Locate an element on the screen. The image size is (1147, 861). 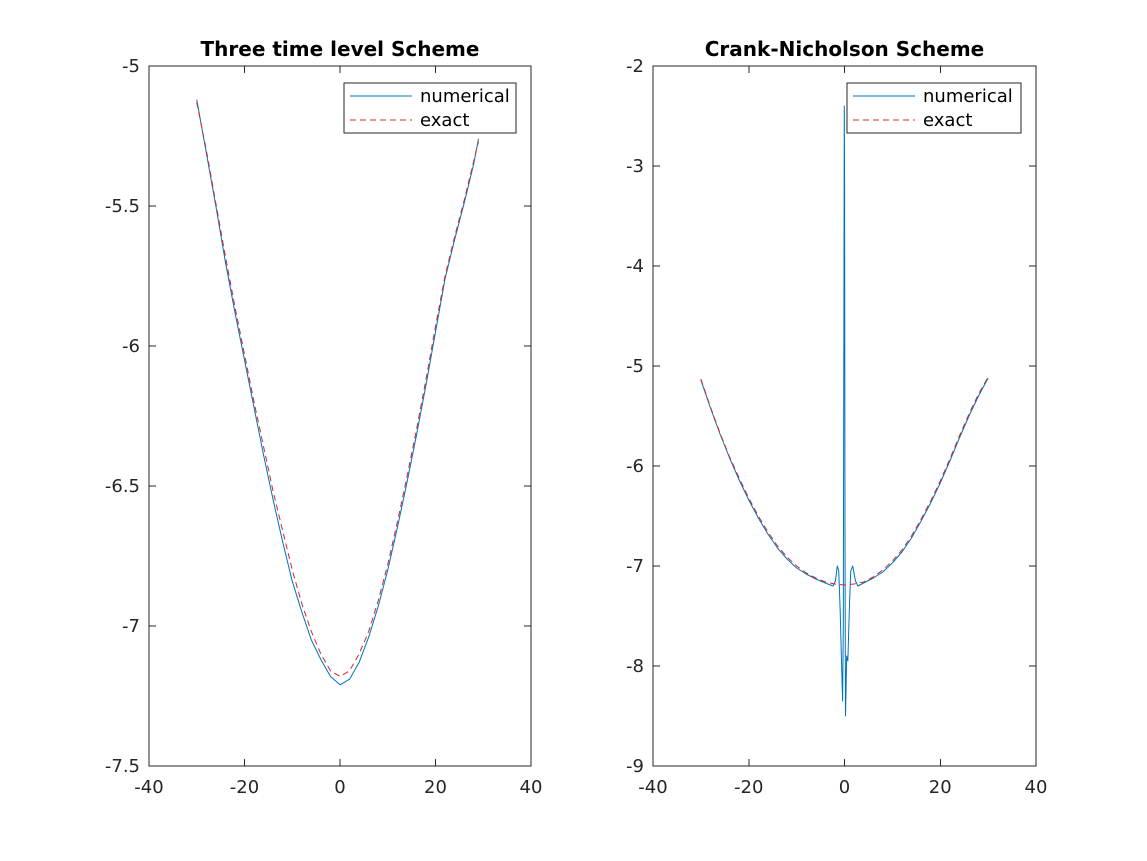
y-tick-label: -3 is located at coordinates (635, 166).